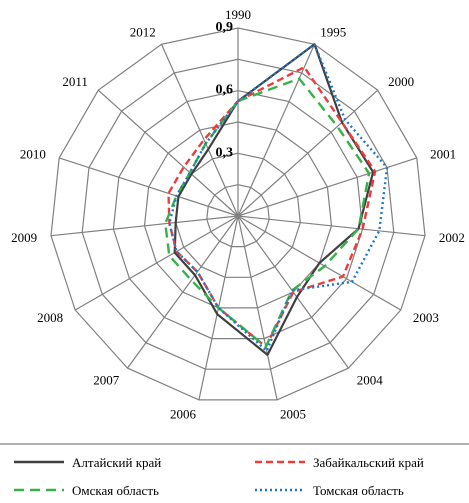 The width and height of the screenshot is (469, 503). What do you see at coordinates (199, 130) in the screenshot?
I see `spoke-2012` at bounding box center [199, 130].